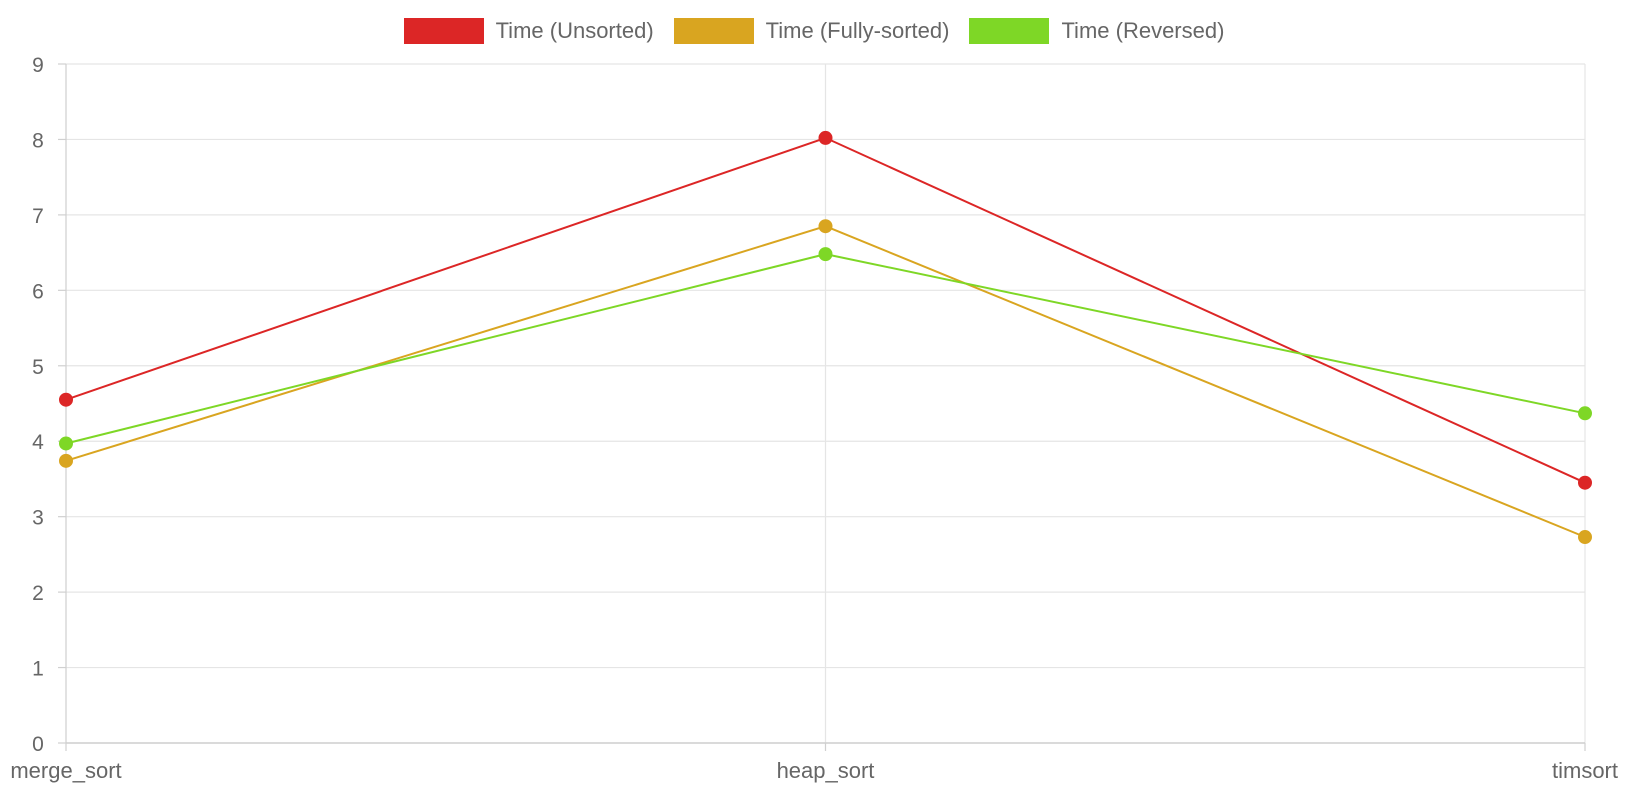 This screenshot has width=1628, height=800. Describe the element at coordinates (38, 291) in the screenshot. I see `y-tick-label: 6` at that location.